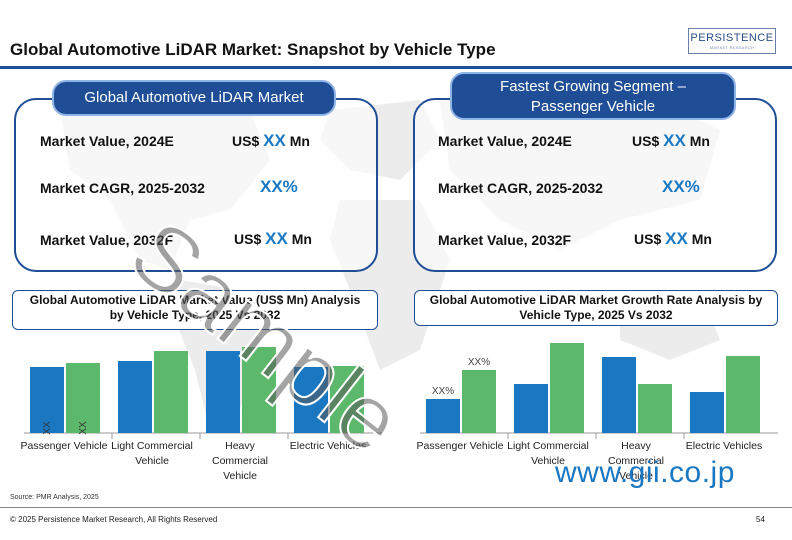 The height and width of the screenshot is (540, 792). Describe the element at coordinates (650, 239) in the screenshot. I see `right-row-prefix-3: US$` at that location.